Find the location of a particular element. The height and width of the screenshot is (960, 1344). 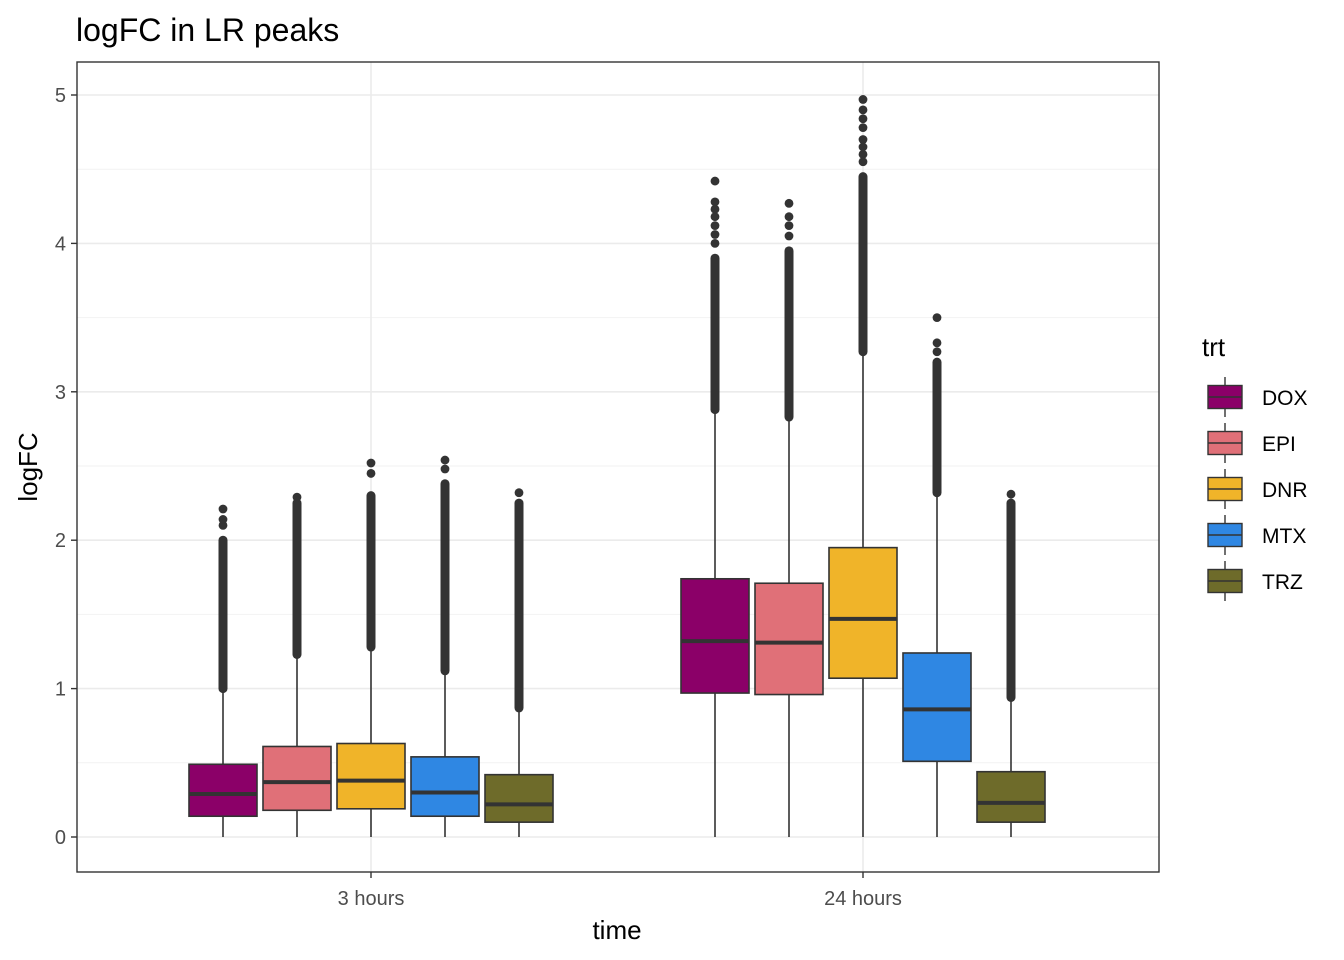

x-axis-title: time is located at coordinates (616, 930).